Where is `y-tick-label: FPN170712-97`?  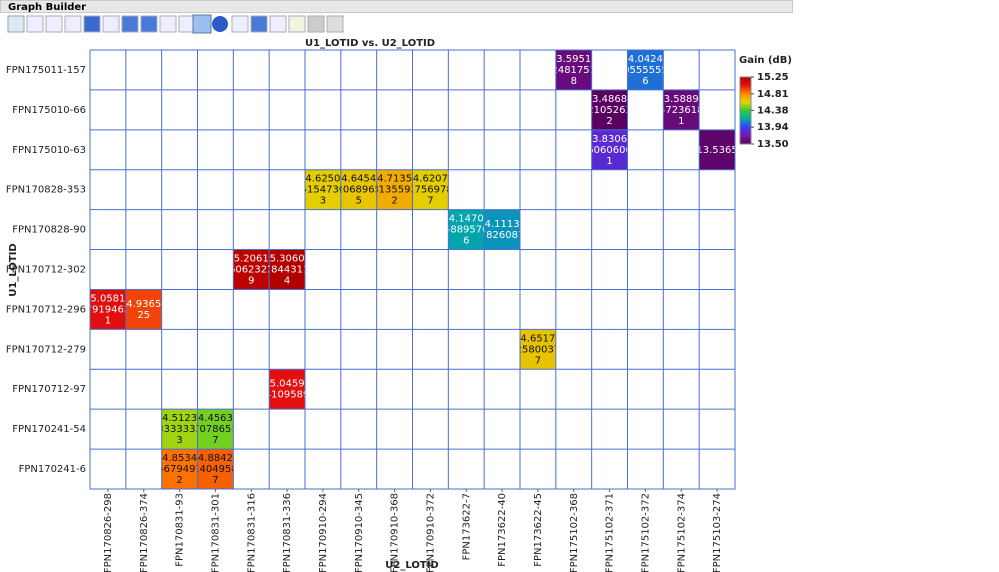
y-tick-label: FPN170712-97 is located at coordinates (49, 389).